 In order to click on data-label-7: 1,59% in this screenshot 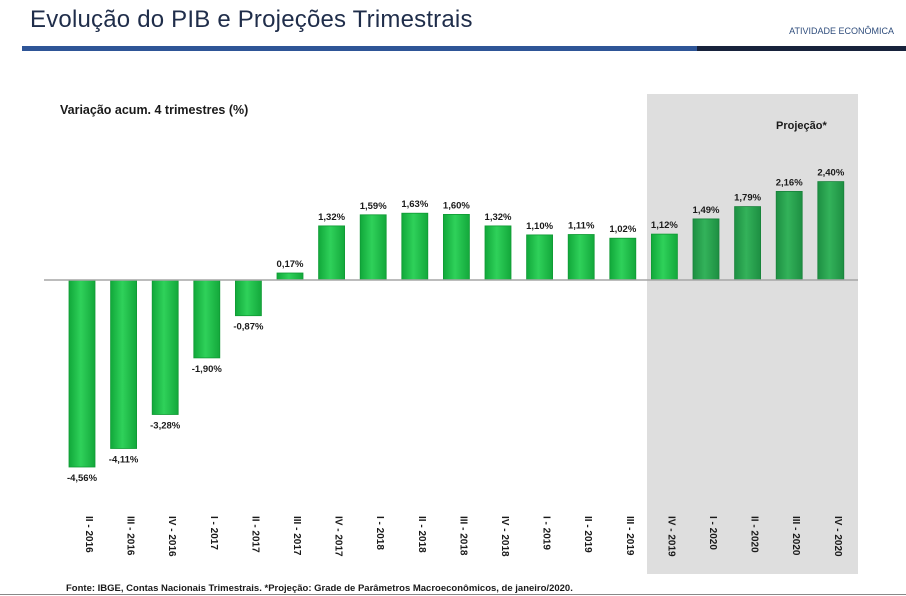, I will do `click(373, 206)`.